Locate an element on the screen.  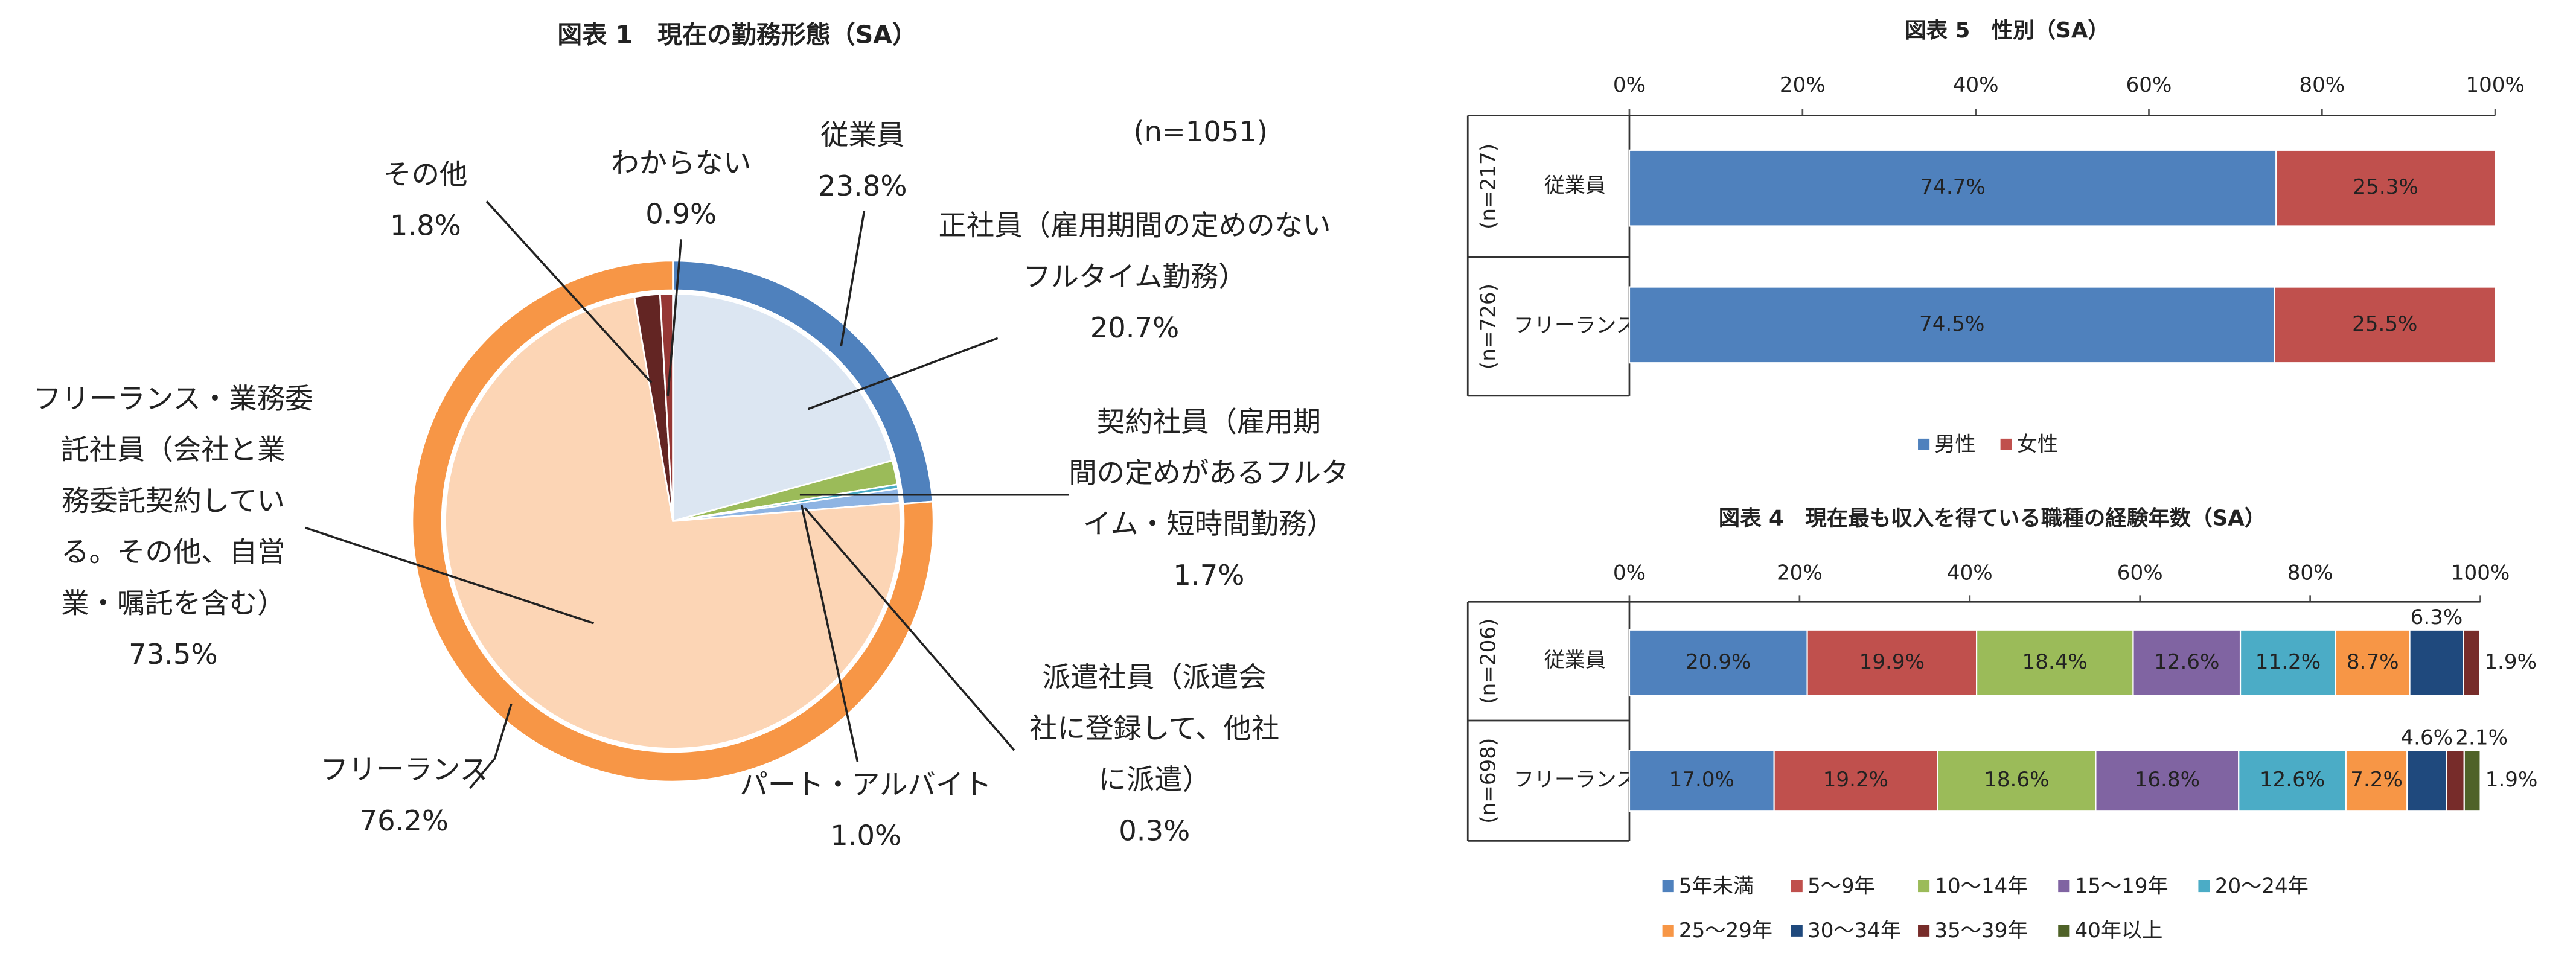
value-label: 11.2% is located at coordinates (2288, 662).